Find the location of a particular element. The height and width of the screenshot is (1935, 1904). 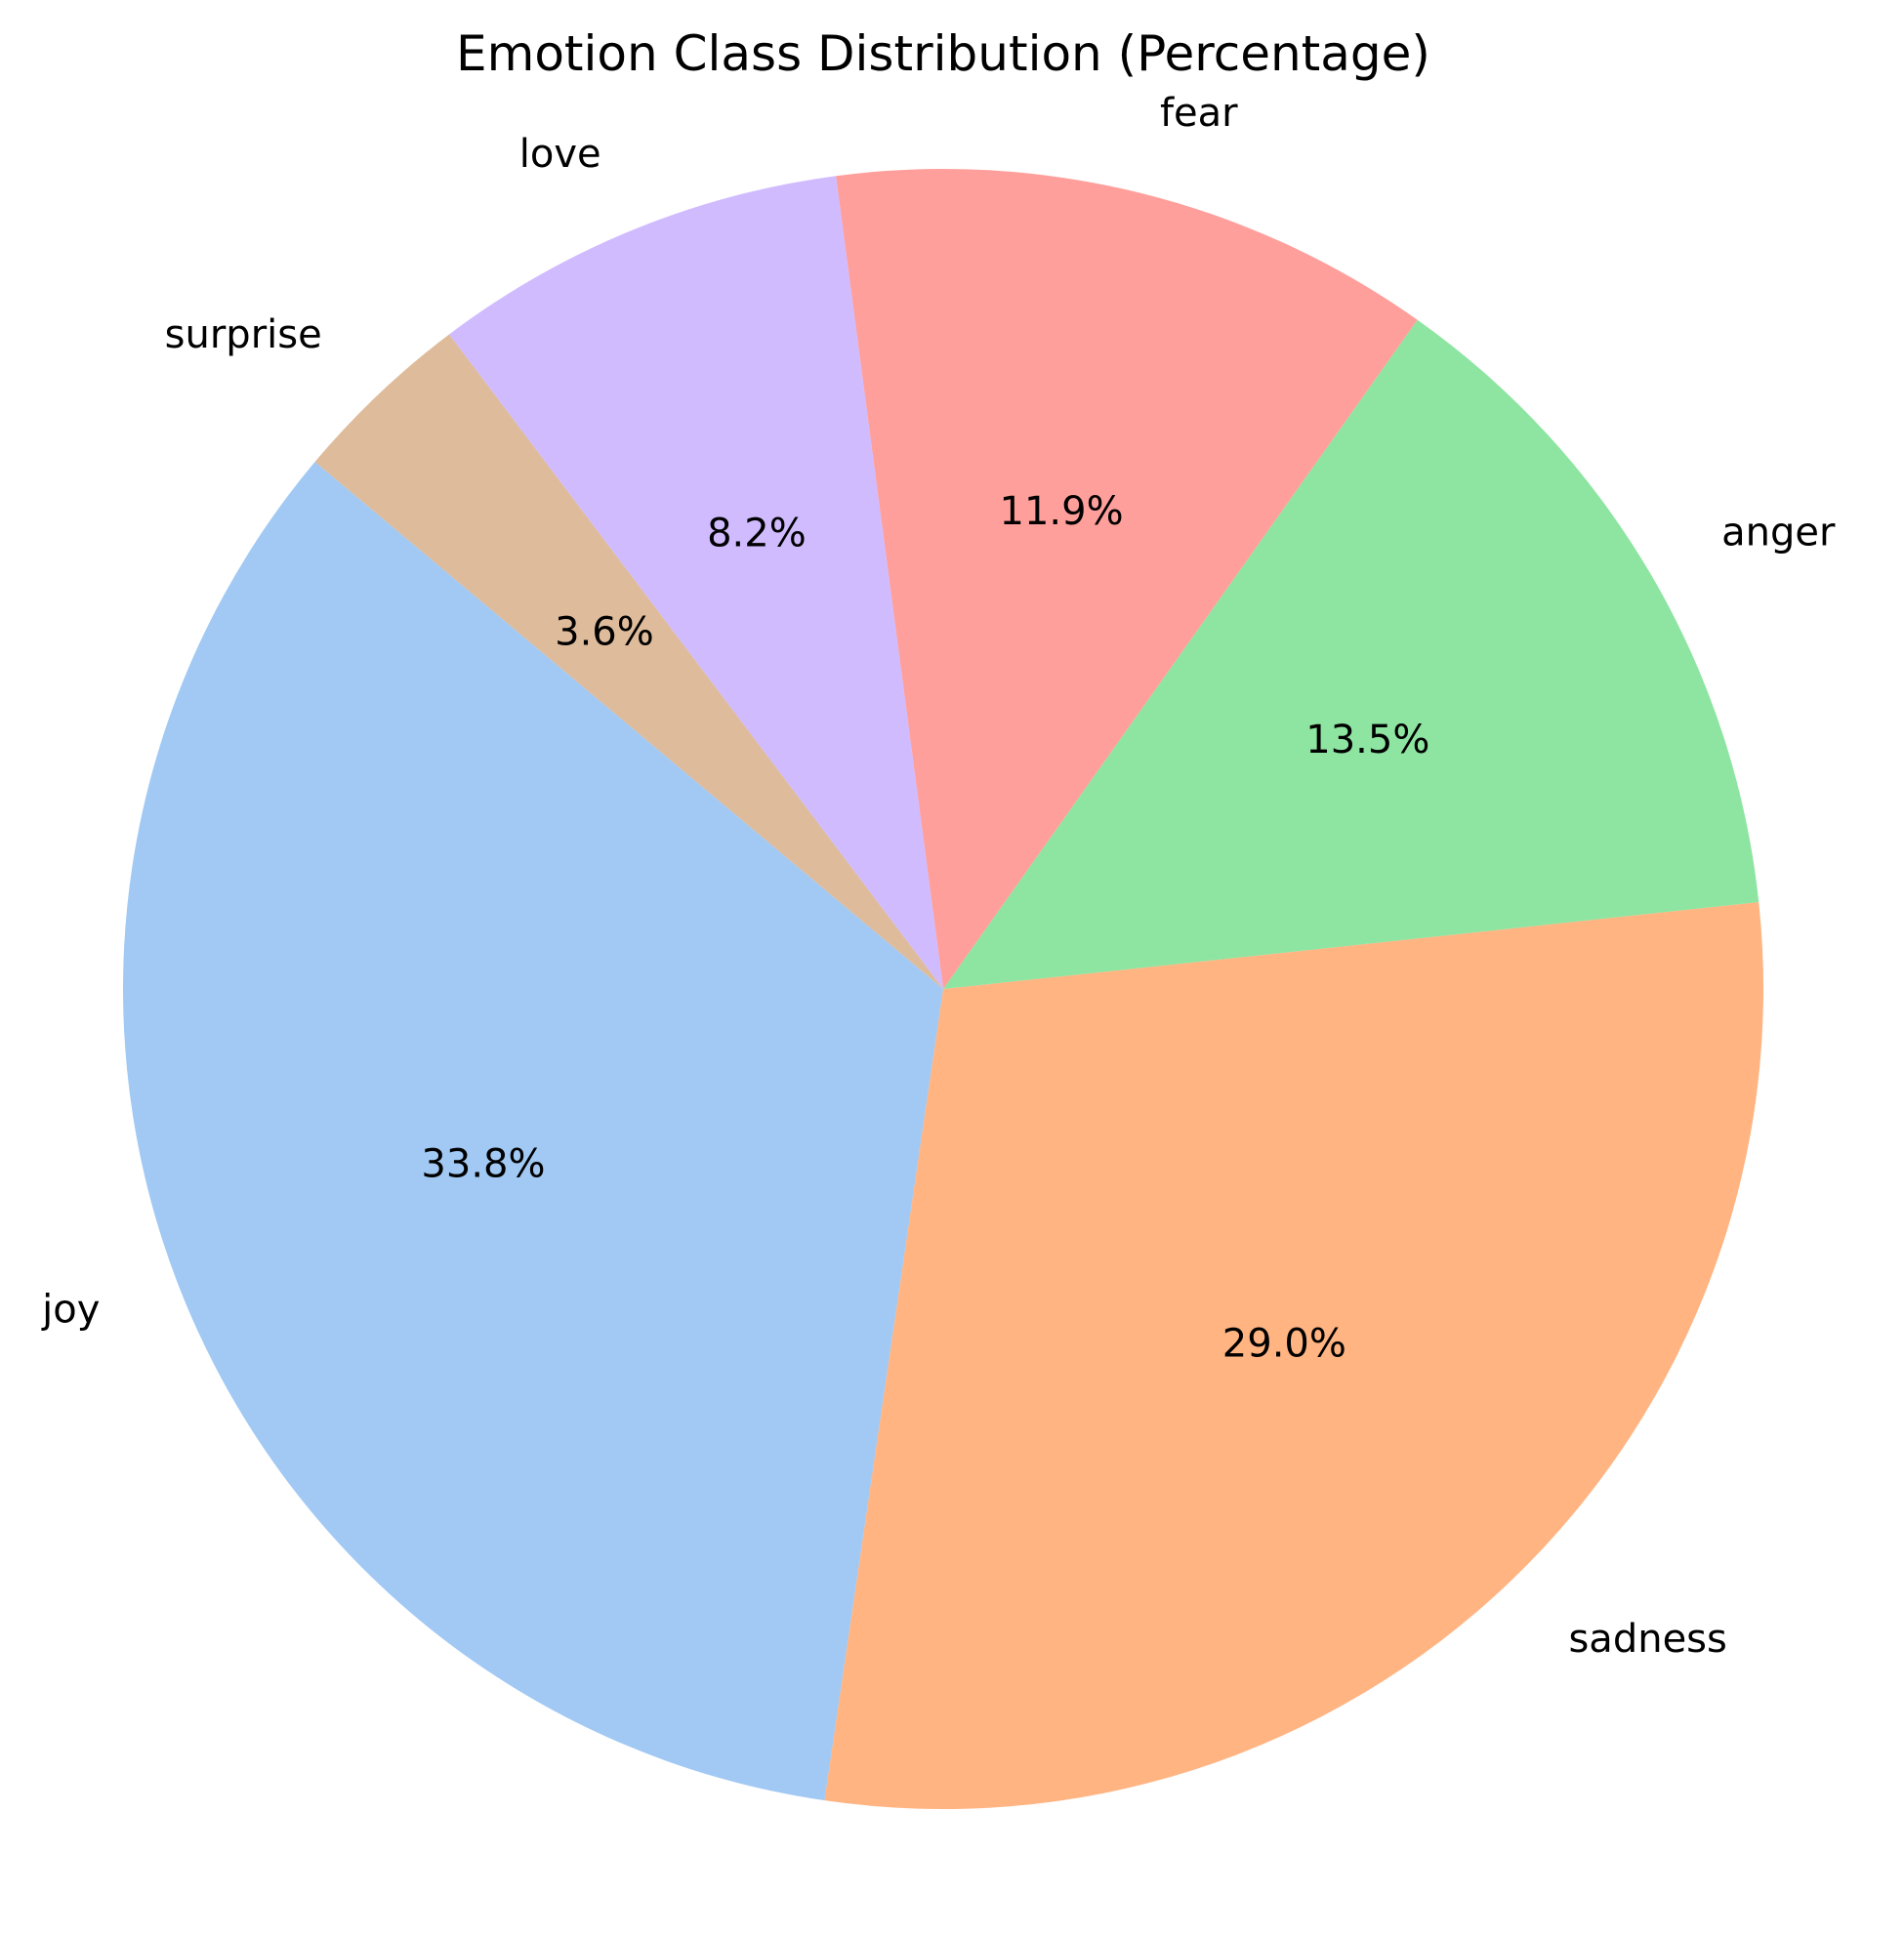

slice-label-fear: fear is located at coordinates (1199, 113).